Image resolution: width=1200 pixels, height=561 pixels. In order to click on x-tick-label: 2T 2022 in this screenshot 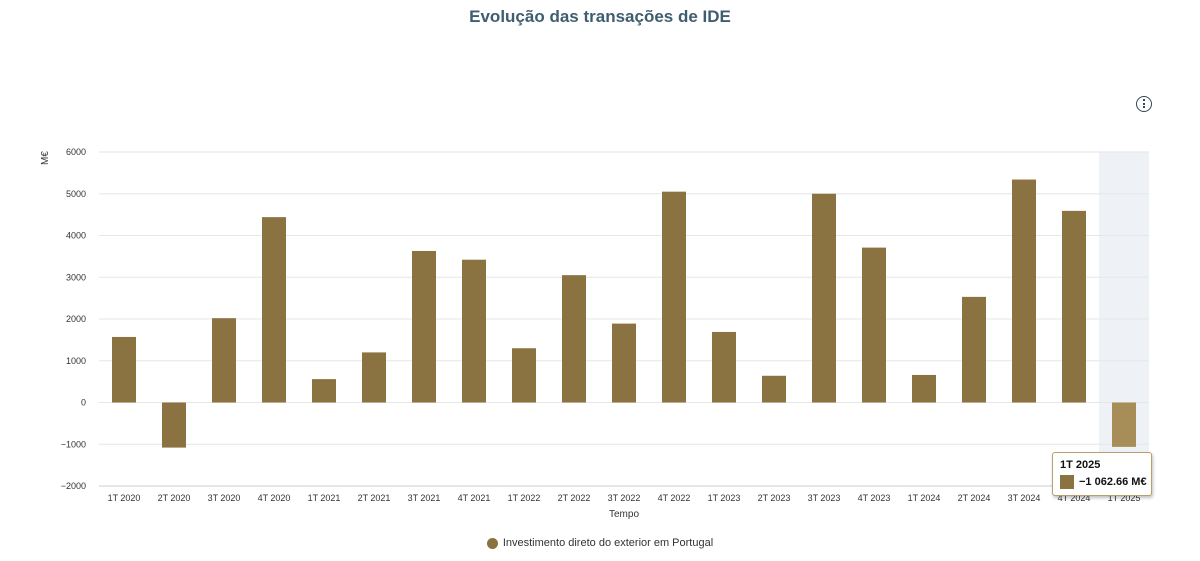, I will do `click(574, 498)`.